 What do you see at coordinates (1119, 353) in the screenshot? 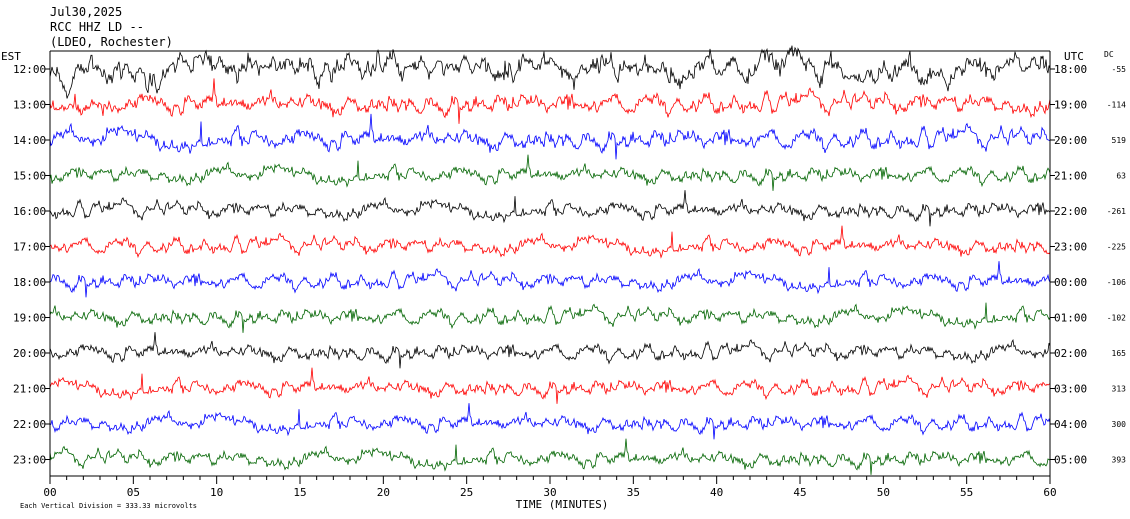
I see `dc-offset-label: 165` at bounding box center [1119, 353].